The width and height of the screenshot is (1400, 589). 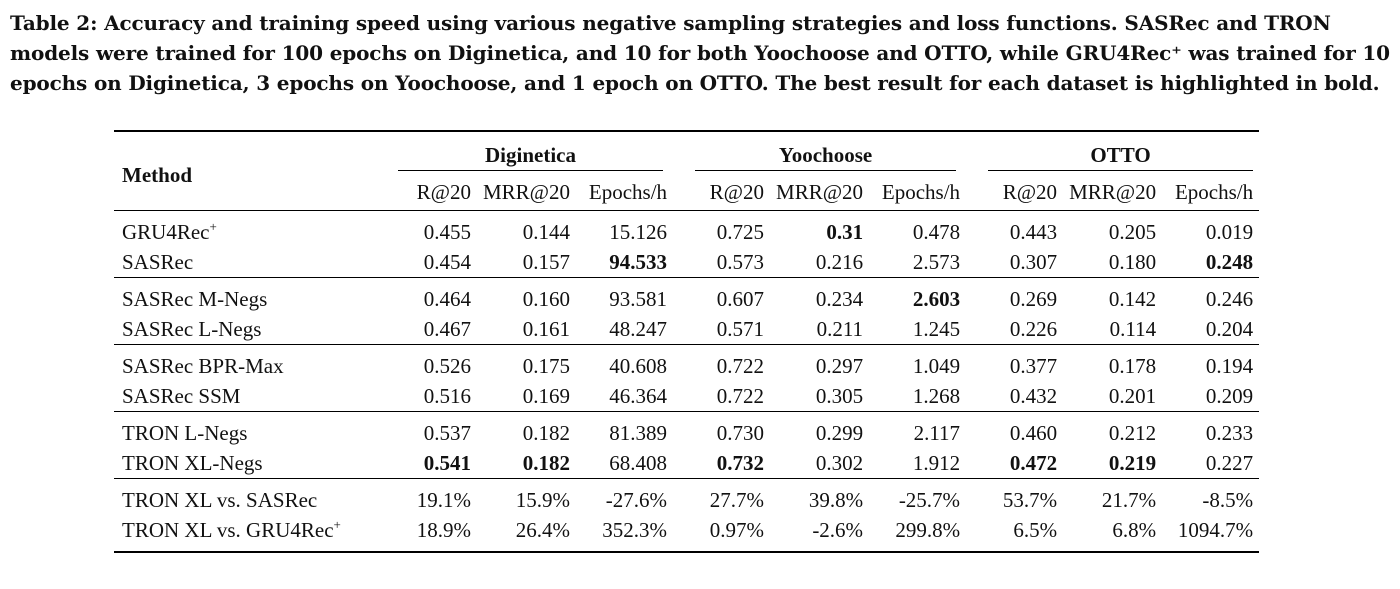 What do you see at coordinates (1033, 365) in the screenshot?
I see `table-cell: 0.377` at bounding box center [1033, 365].